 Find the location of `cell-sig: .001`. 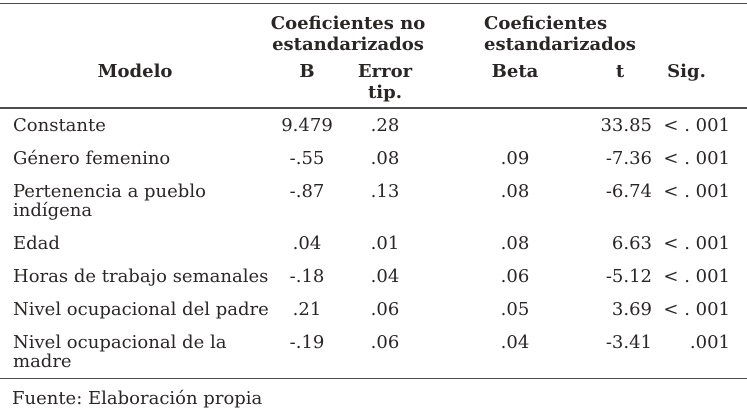

cell-sig: .001 is located at coordinates (699, 352).